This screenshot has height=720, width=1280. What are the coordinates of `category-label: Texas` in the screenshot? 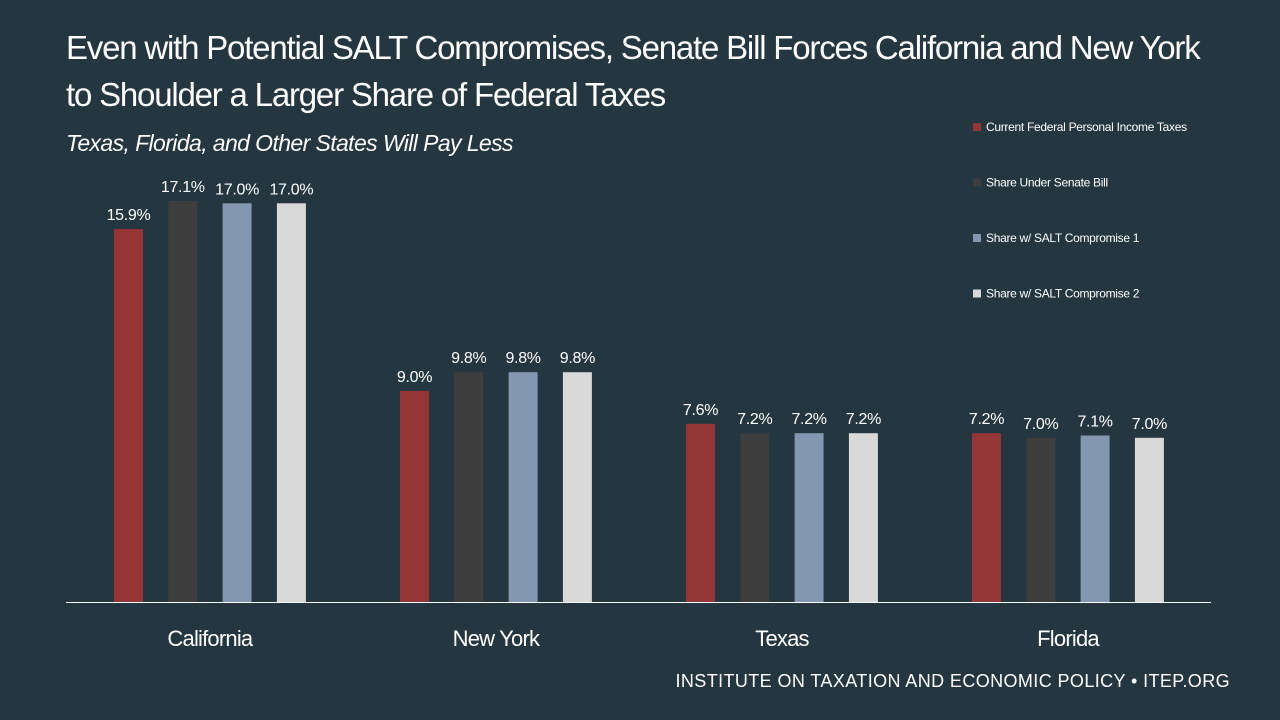 It's located at (782, 638).